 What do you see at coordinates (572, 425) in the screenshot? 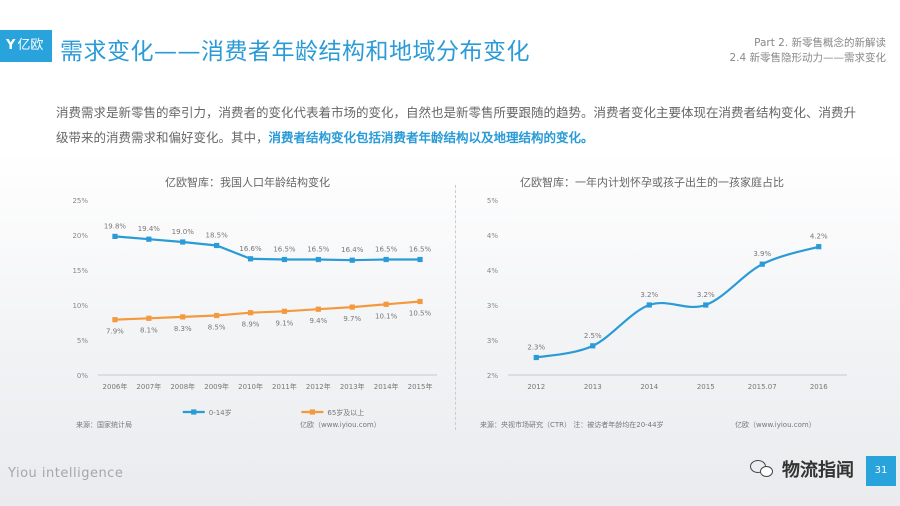
I see `right-chart-source: 来源：央视市场研究（CTR） 注：被访者年龄均在20-44岁` at bounding box center [572, 425].